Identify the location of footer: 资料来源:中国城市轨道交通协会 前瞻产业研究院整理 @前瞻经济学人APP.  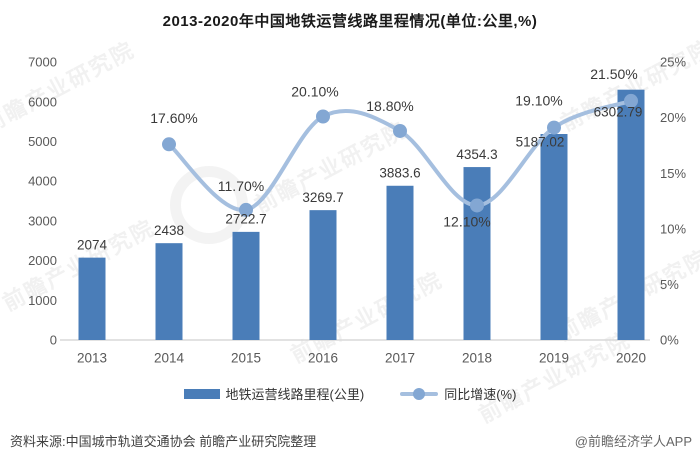
(351, 440).